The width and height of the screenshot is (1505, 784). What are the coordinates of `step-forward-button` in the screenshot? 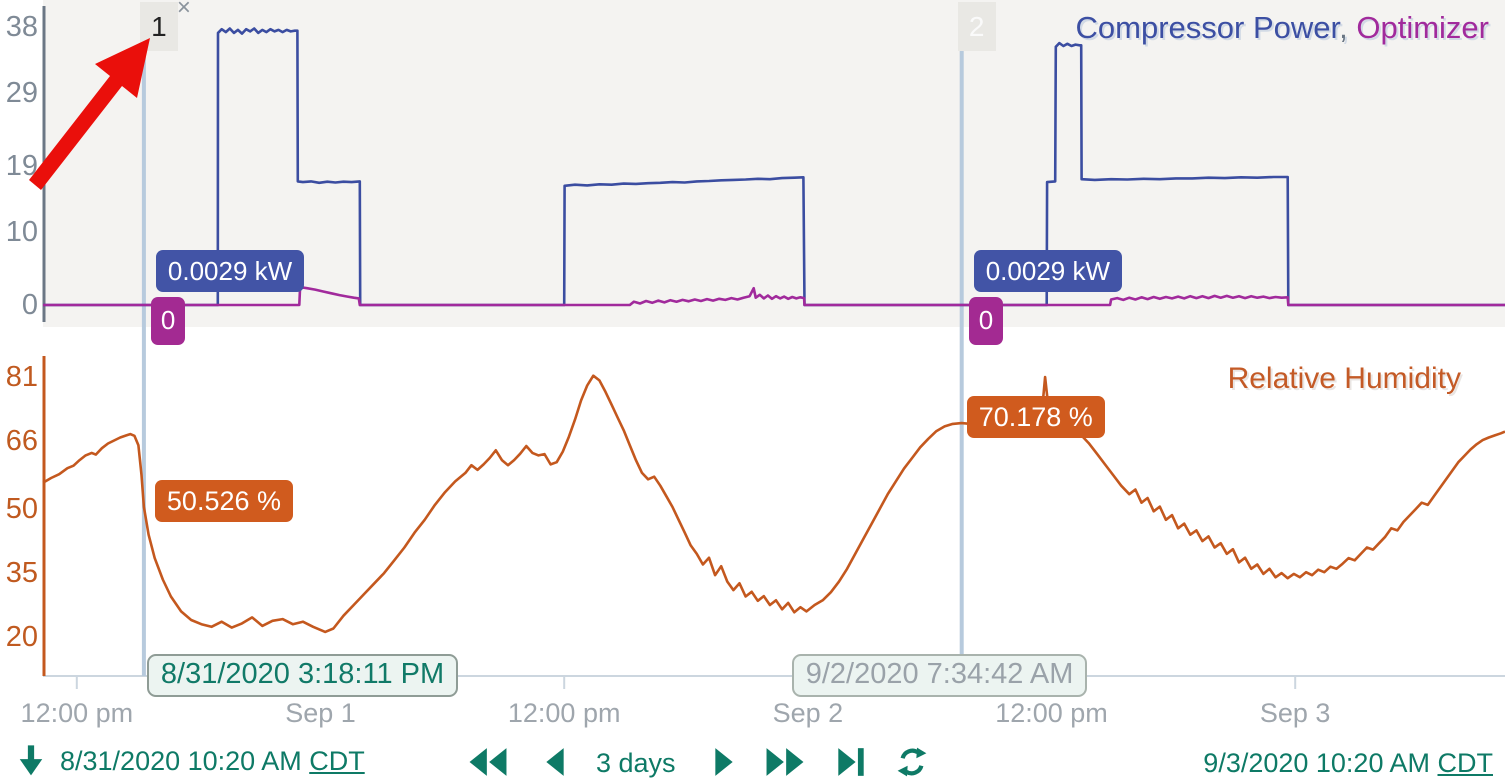 It's located at (724, 762).